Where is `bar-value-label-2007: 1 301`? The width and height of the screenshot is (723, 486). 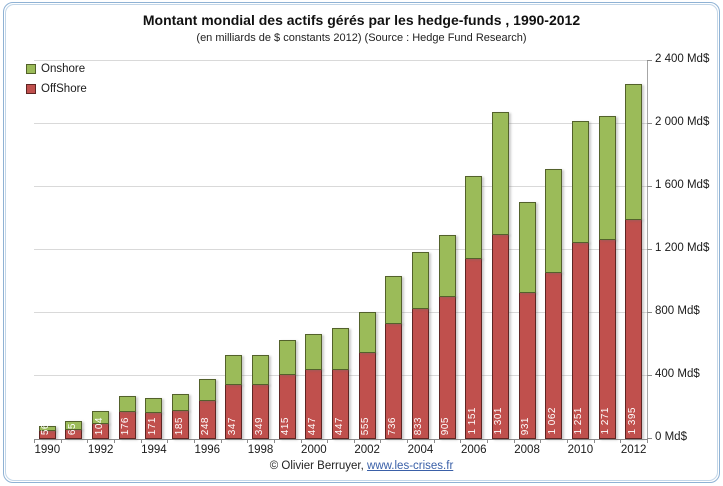
bar-value-label-2007: 1 301 is located at coordinates (499, 421).